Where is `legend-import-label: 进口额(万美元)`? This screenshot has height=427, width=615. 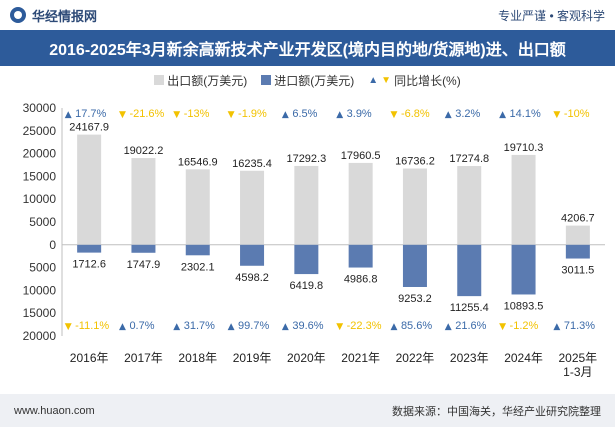
legend-import-label: 进口额(万美元) is located at coordinates (314, 80).